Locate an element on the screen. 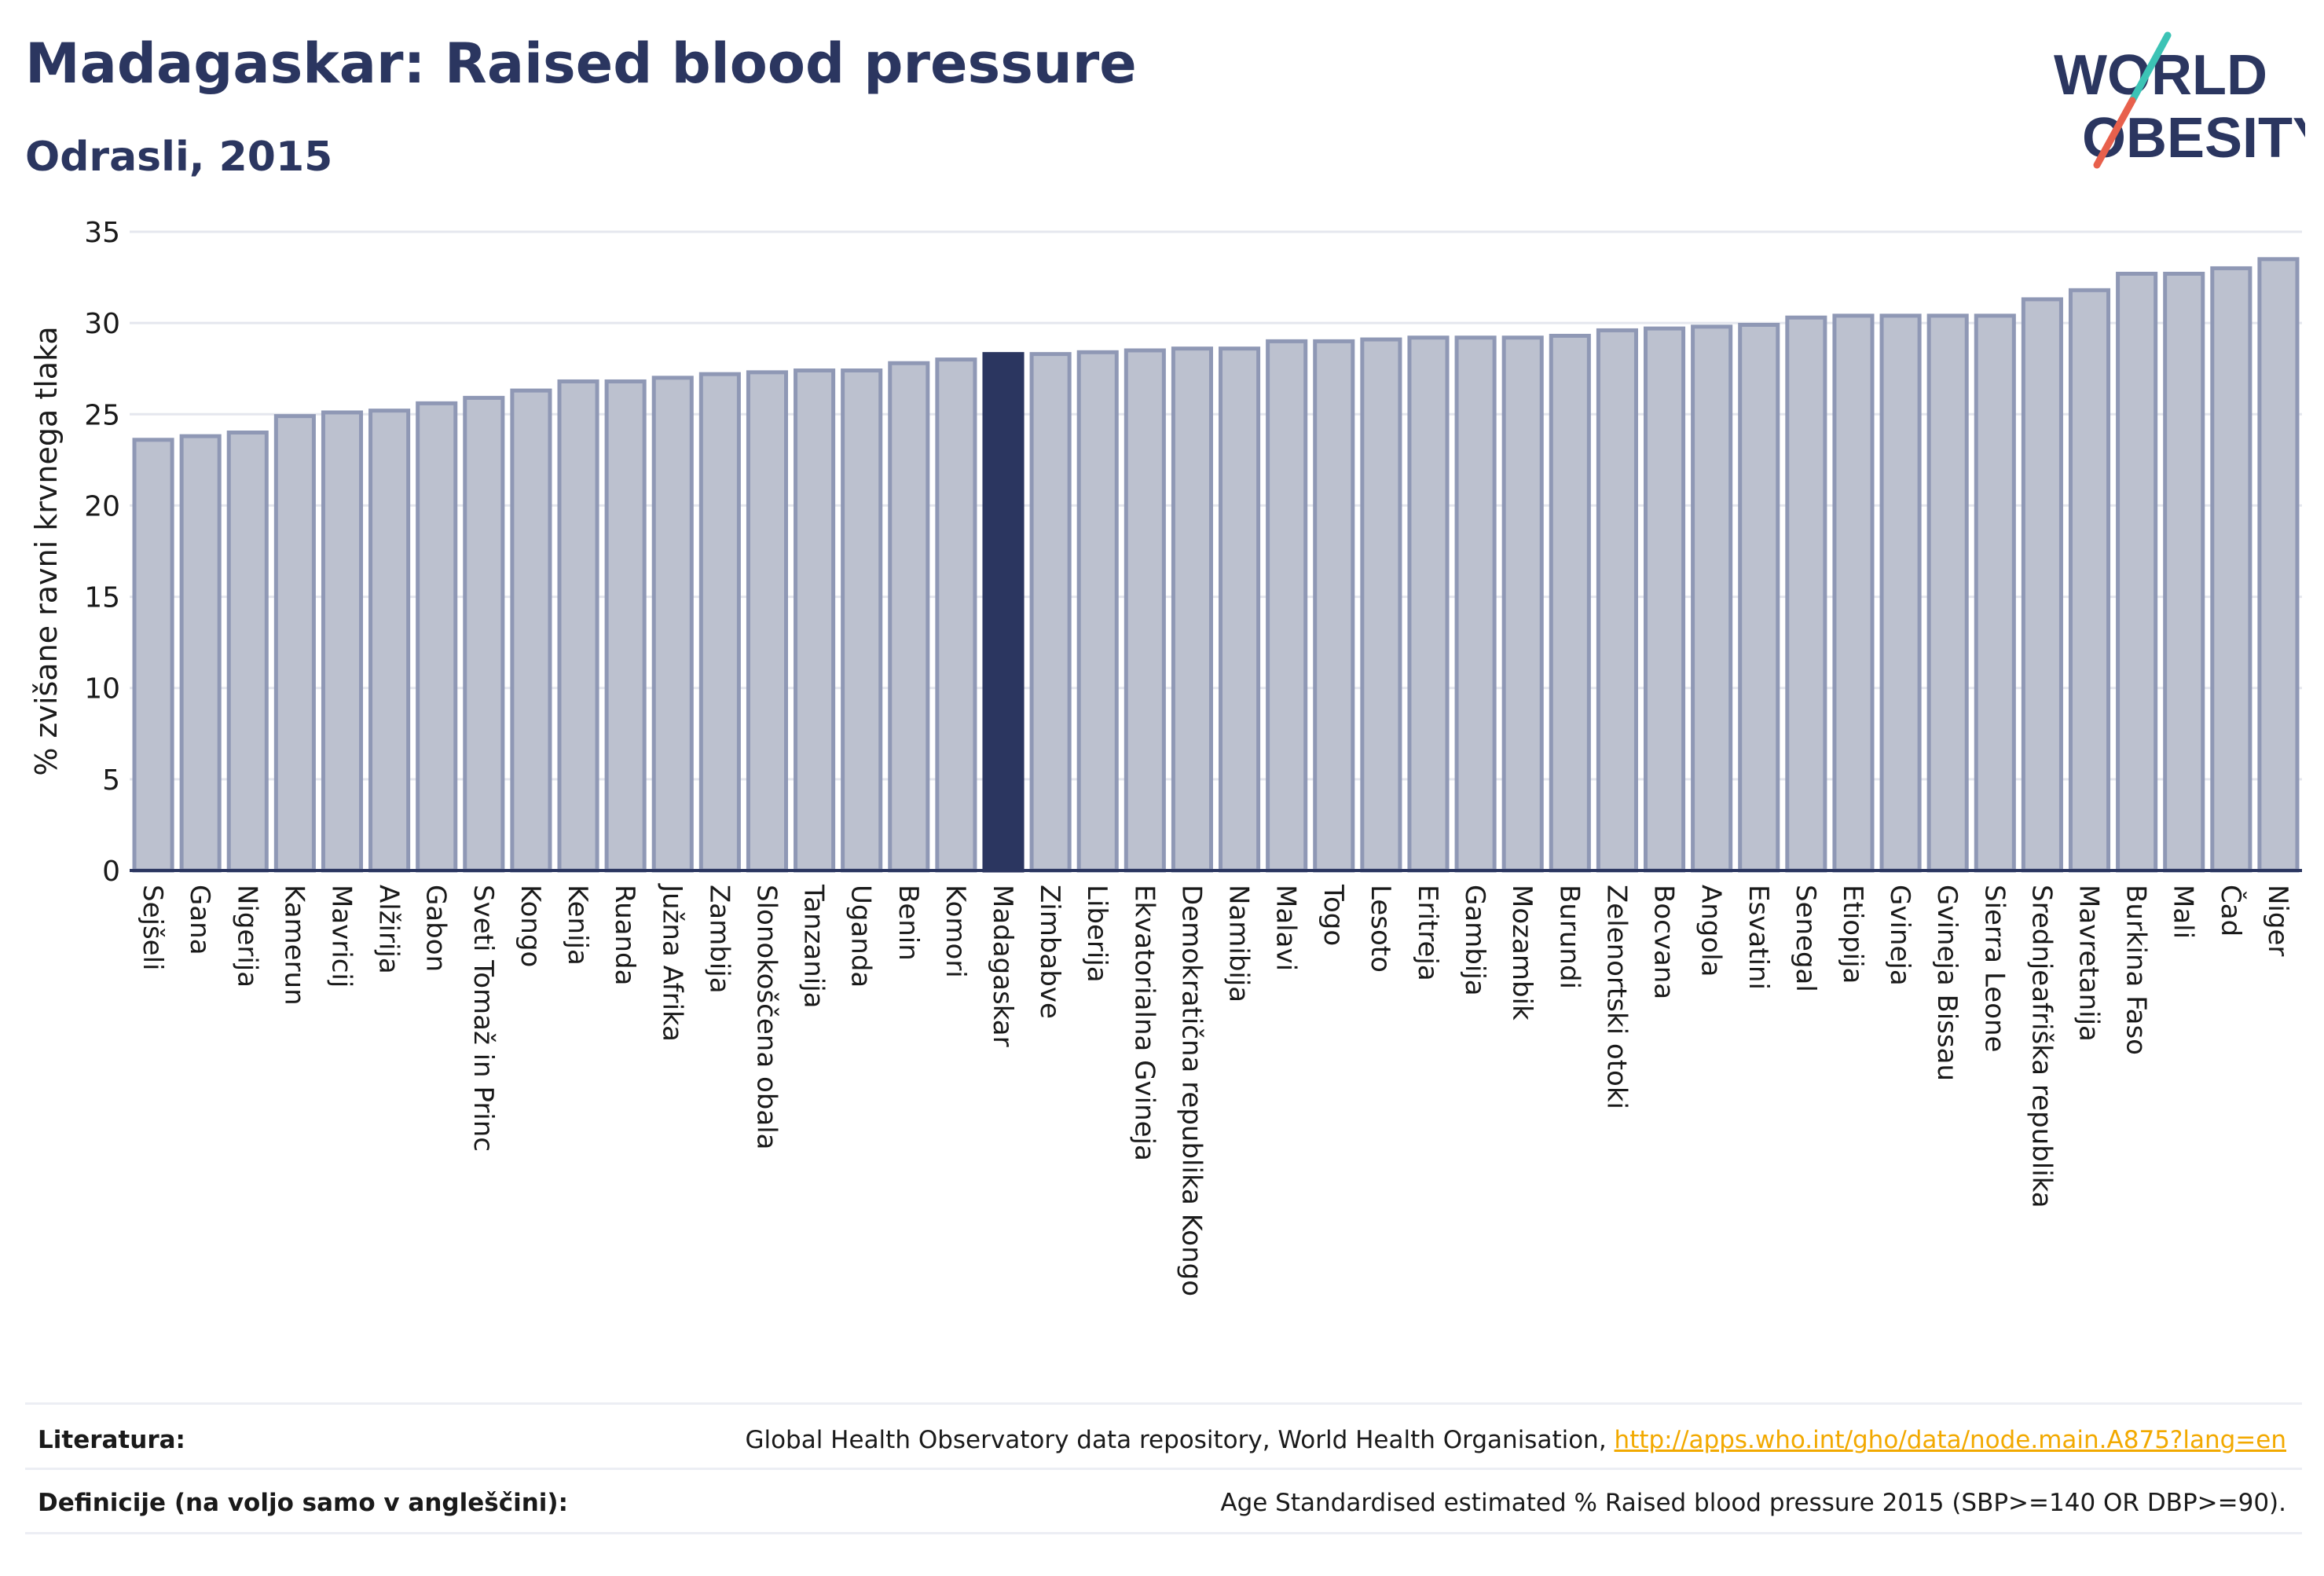 The width and height of the screenshot is (2324, 1576). x-tick-label: Sveti Tomaž in Princ is located at coordinates (483, 1018).